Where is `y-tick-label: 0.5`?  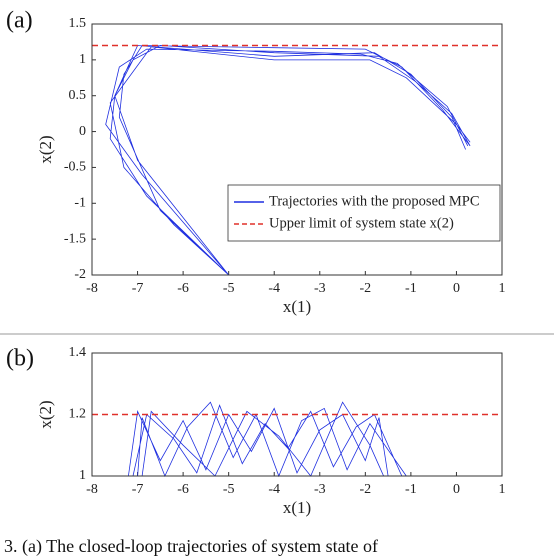
y-tick-label: 0.5 is located at coordinates (78, 95).